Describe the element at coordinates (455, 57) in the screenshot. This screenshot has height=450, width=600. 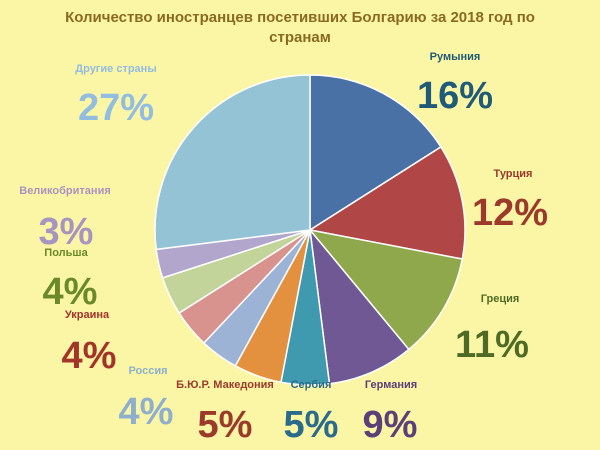
I see `slice-category-label: Румыния` at that location.